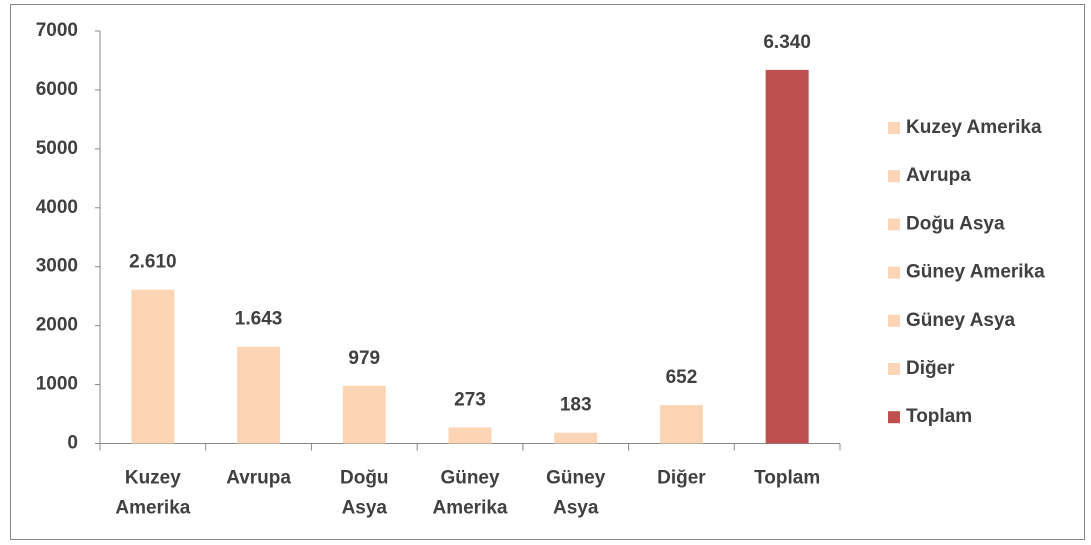  What do you see at coordinates (152, 493) in the screenshot?
I see `x-tick-label: Kuzey Amerika` at bounding box center [152, 493].